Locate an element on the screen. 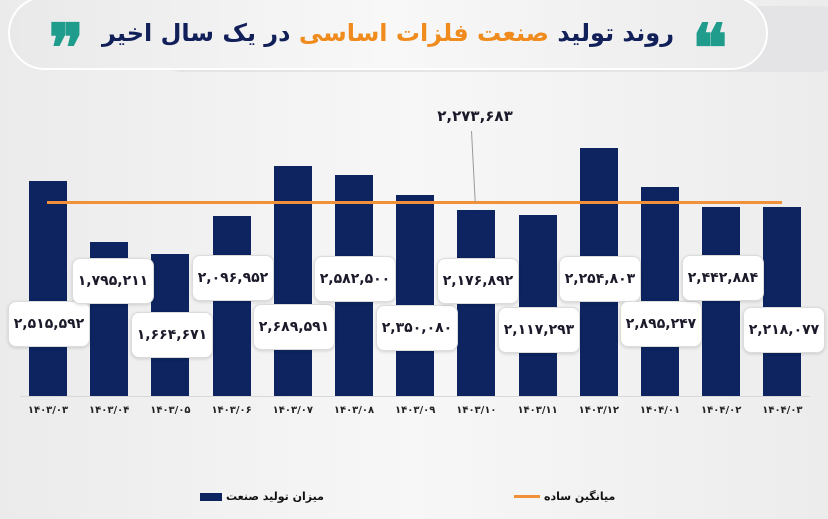 This screenshot has width=828, height=519. legend-swatch-line is located at coordinates (527, 496).